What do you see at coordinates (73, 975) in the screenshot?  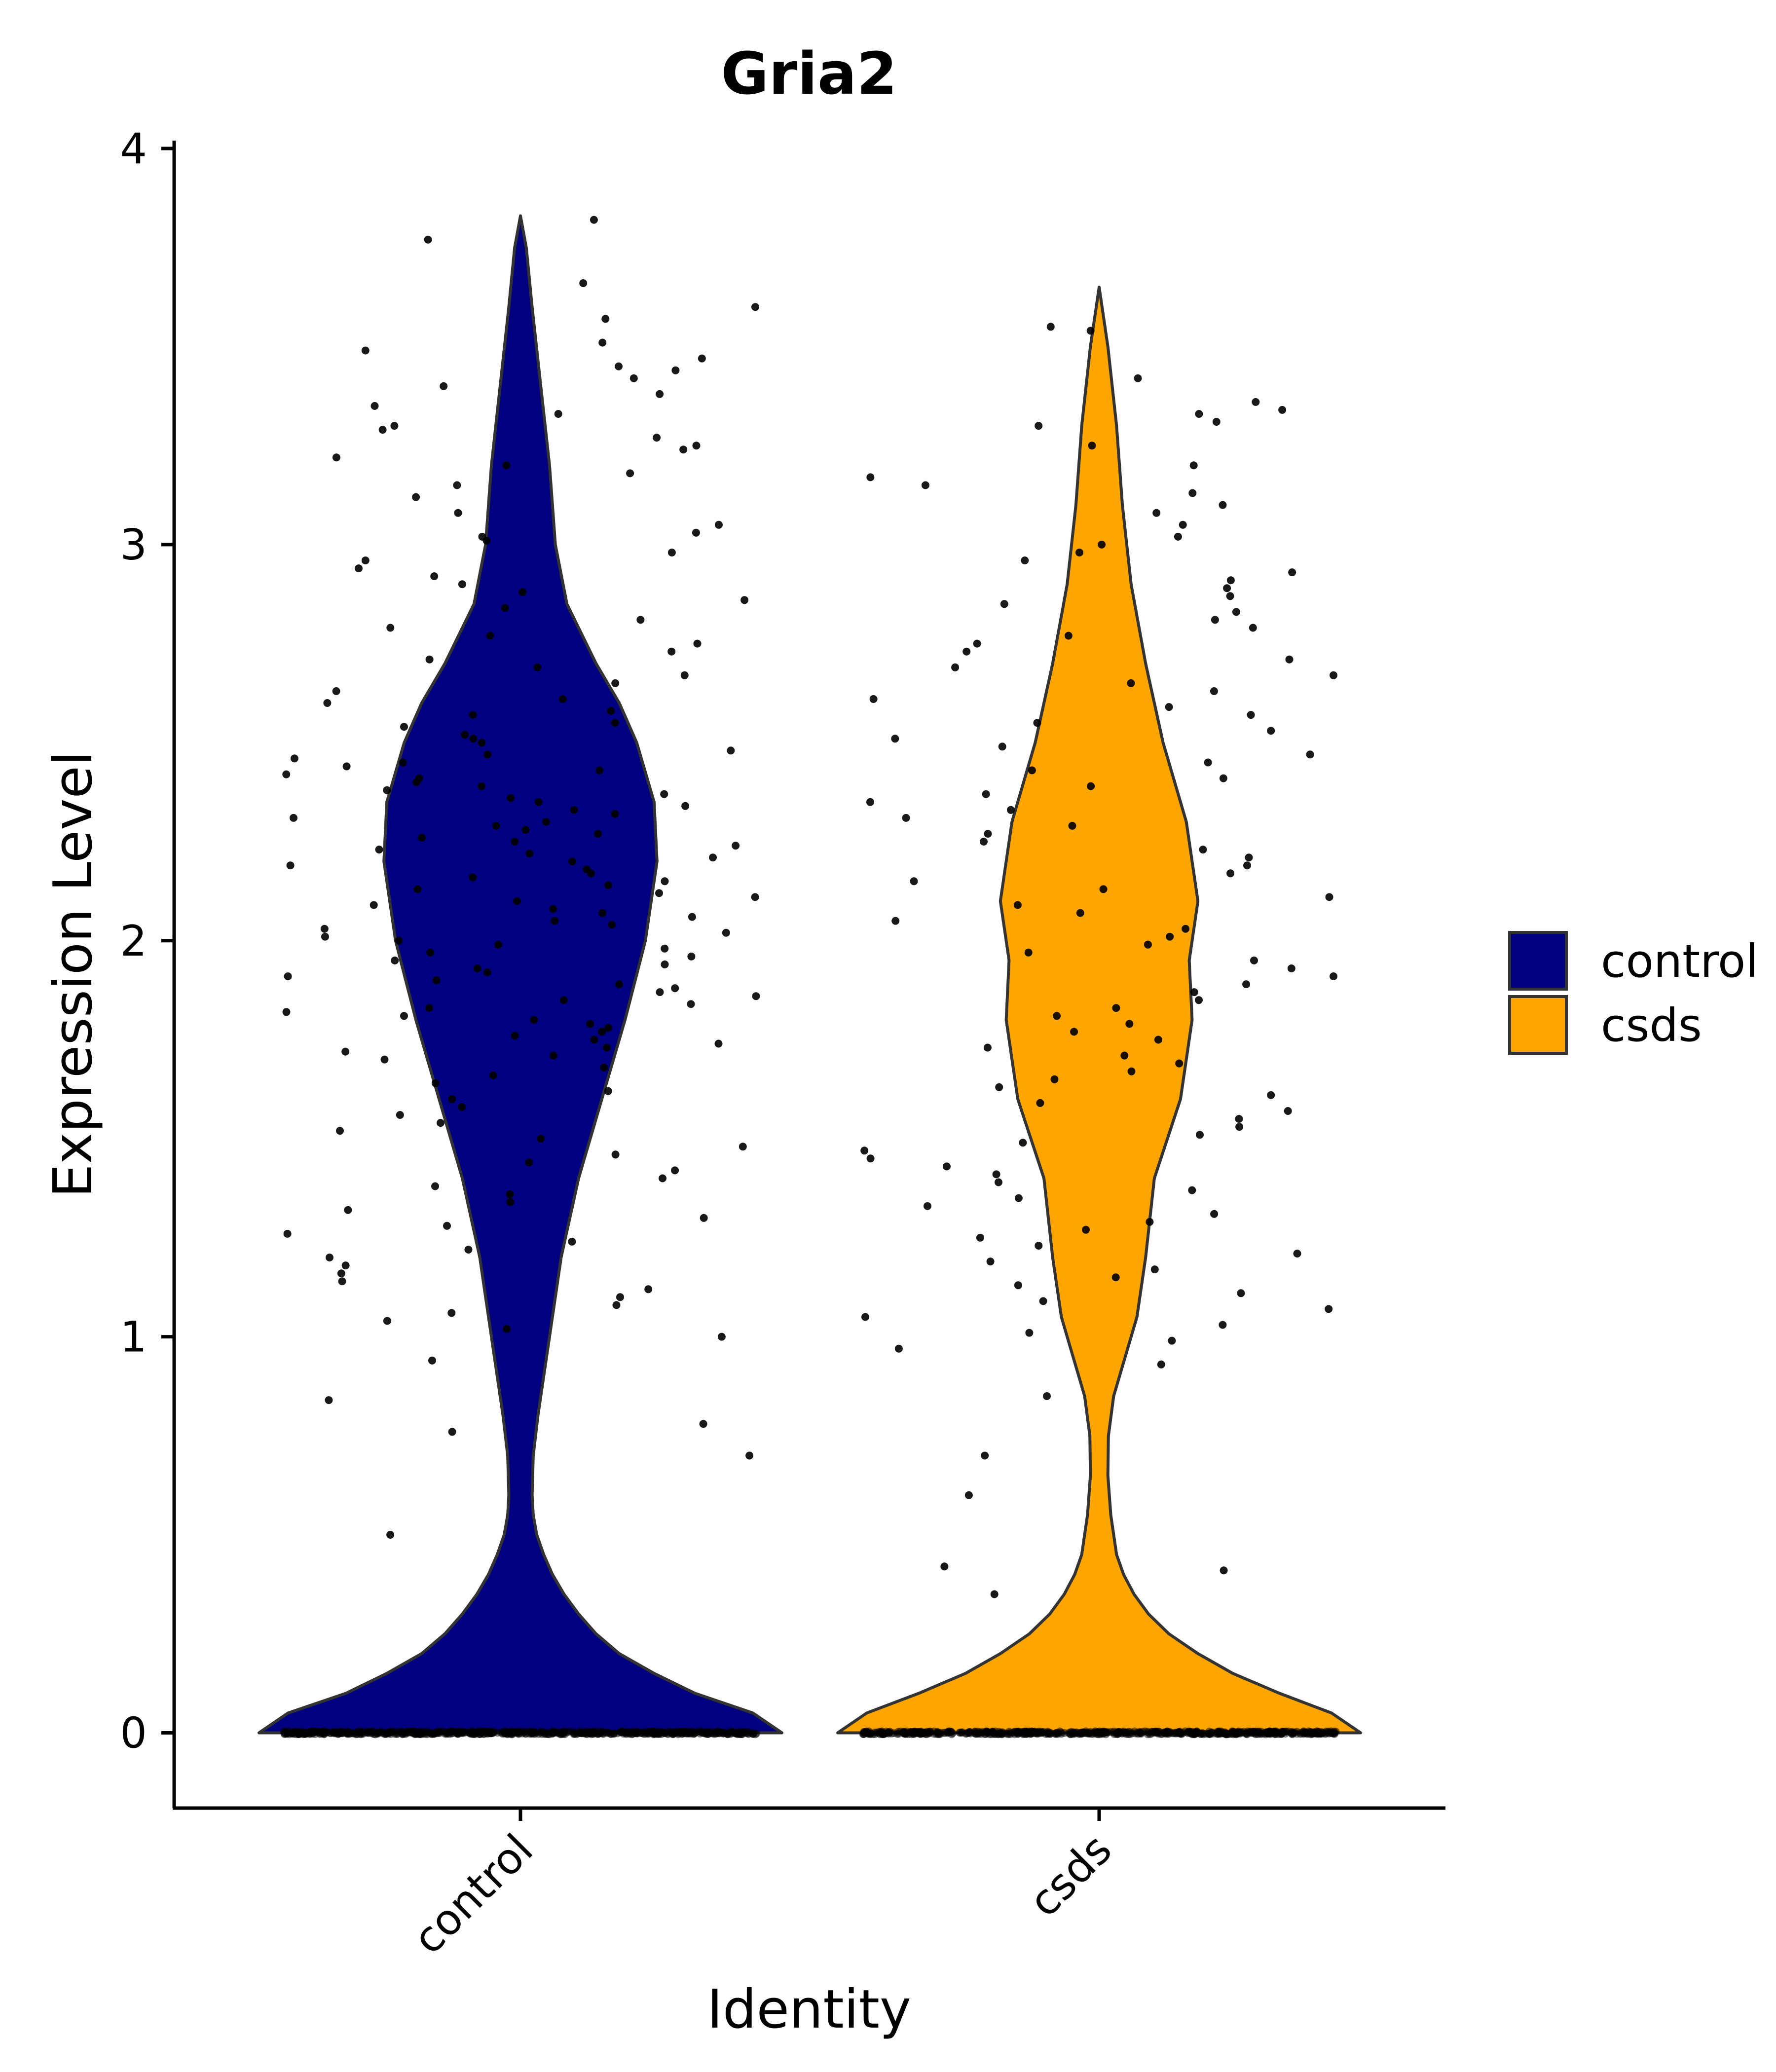 I see `y-axis-title: Expression Level` at bounding box center [73, 975].